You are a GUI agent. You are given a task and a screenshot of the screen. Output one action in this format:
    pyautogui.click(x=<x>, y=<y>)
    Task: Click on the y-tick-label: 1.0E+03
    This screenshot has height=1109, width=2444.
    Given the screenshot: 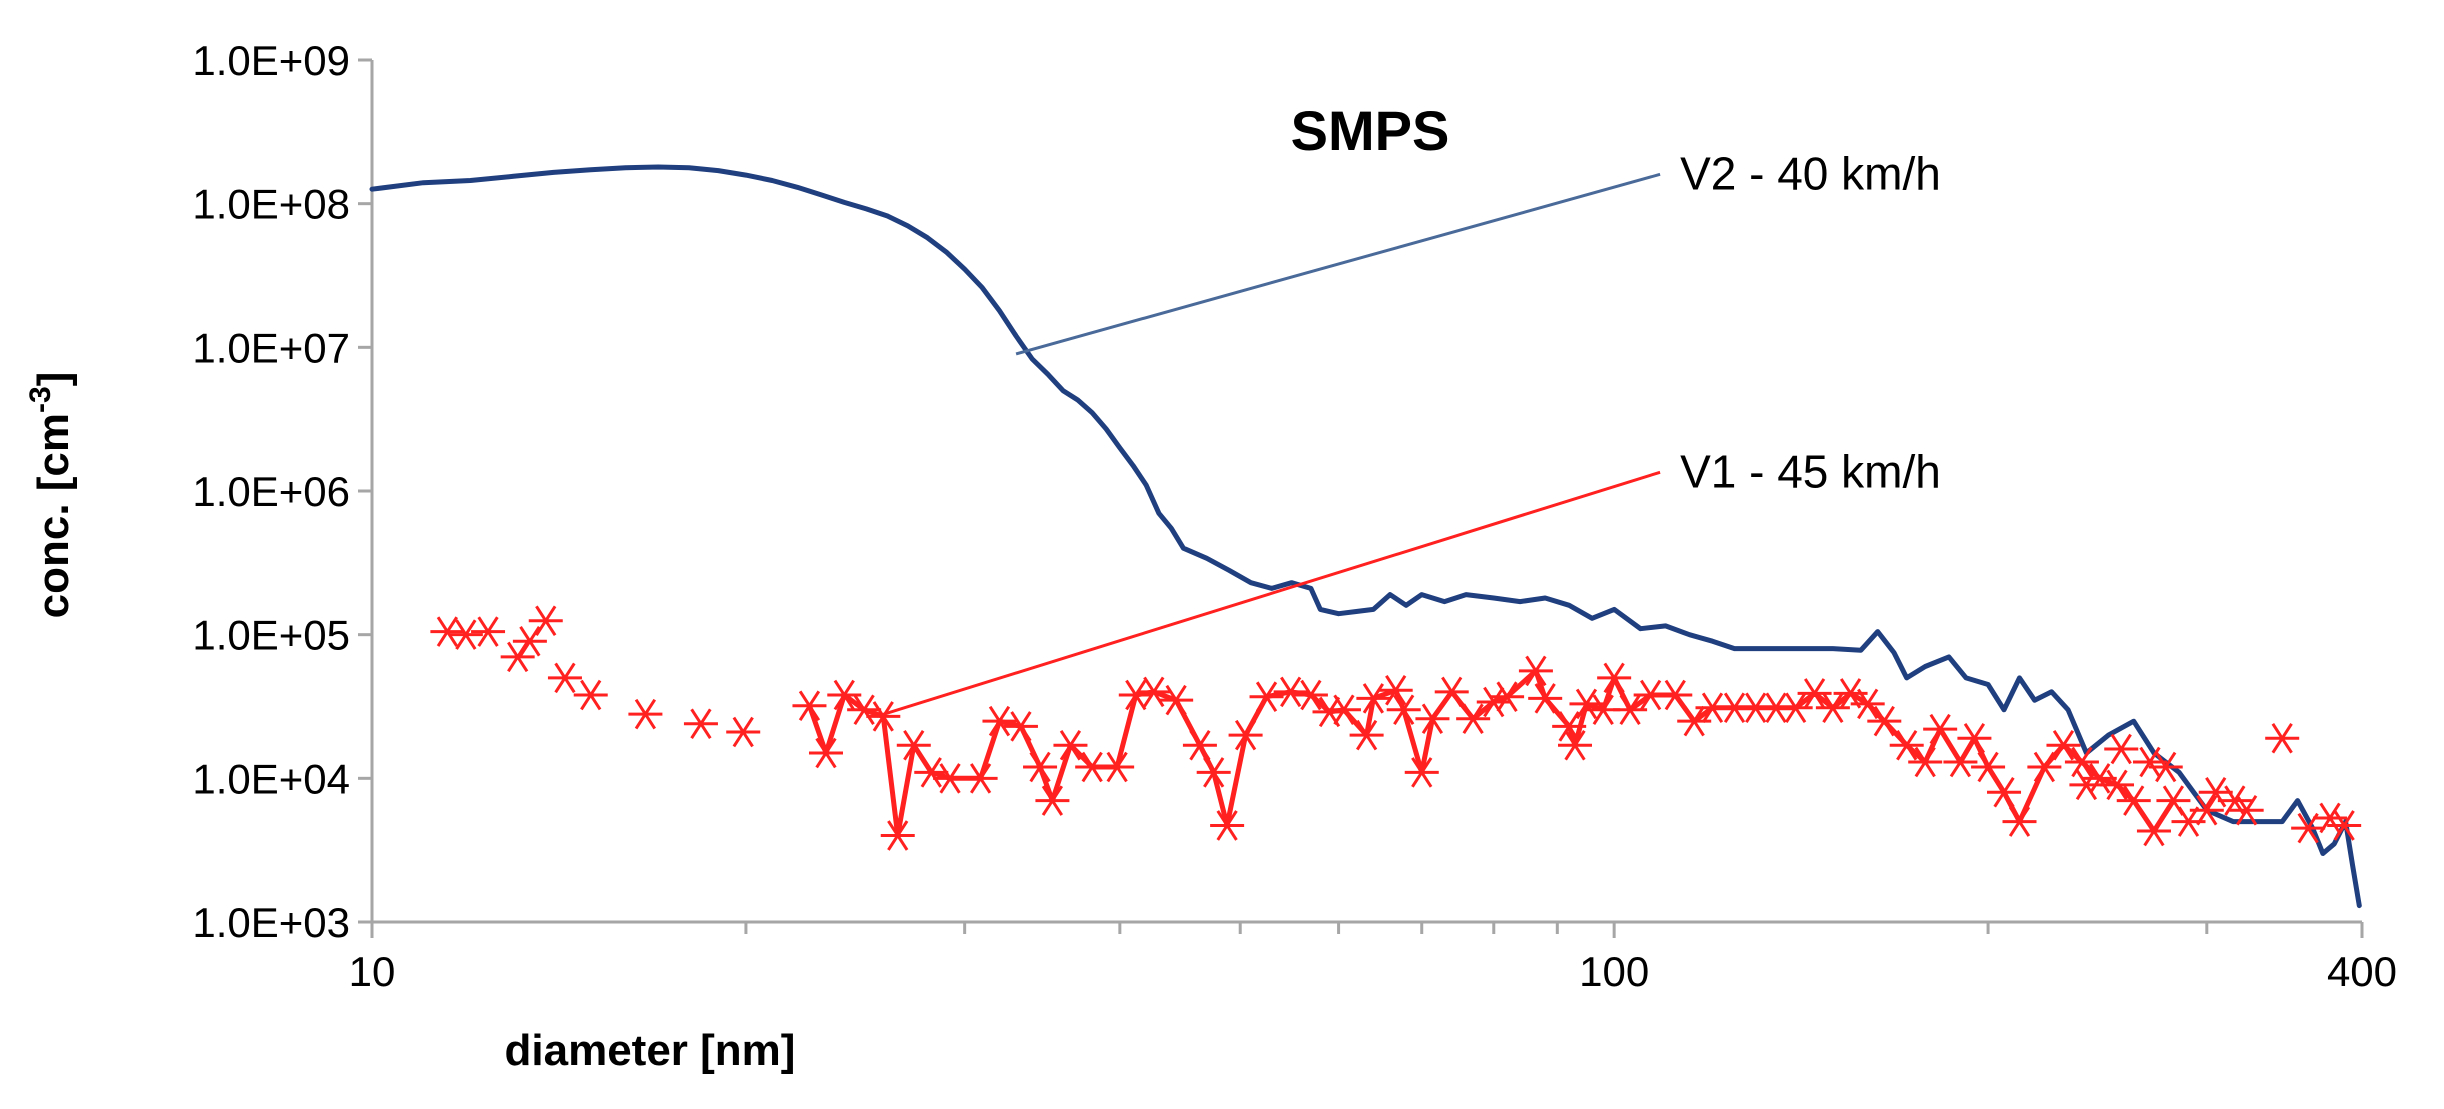 What is the action you would take?
    pyautogui.click(x=271, y=922)
    